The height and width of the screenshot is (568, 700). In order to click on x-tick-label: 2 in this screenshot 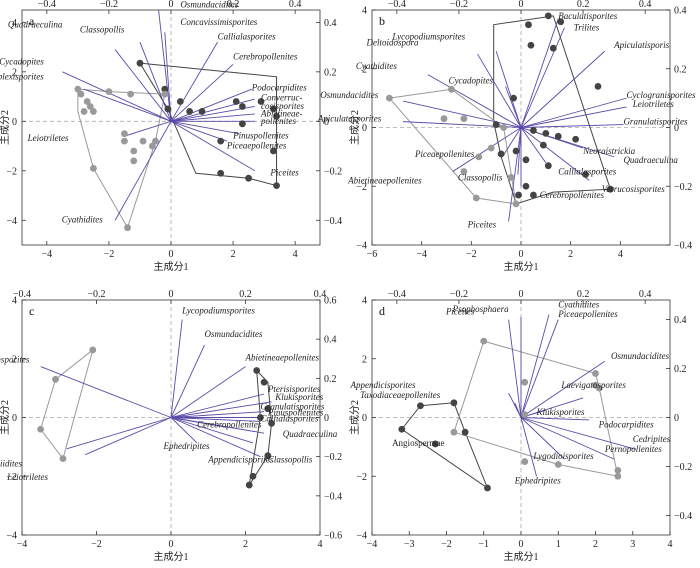, I will do `click(245, 544)`.